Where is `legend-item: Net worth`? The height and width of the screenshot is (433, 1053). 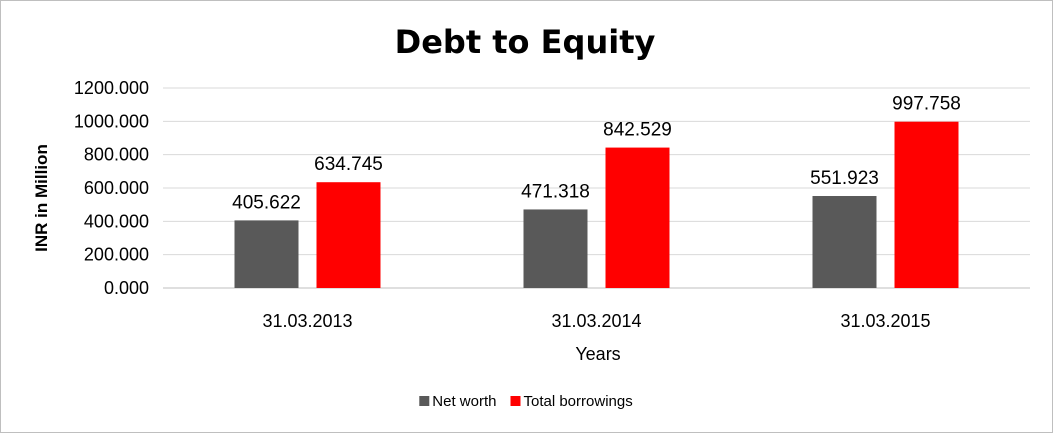
legend-item: Net worth is located at coordinates (457, 401).